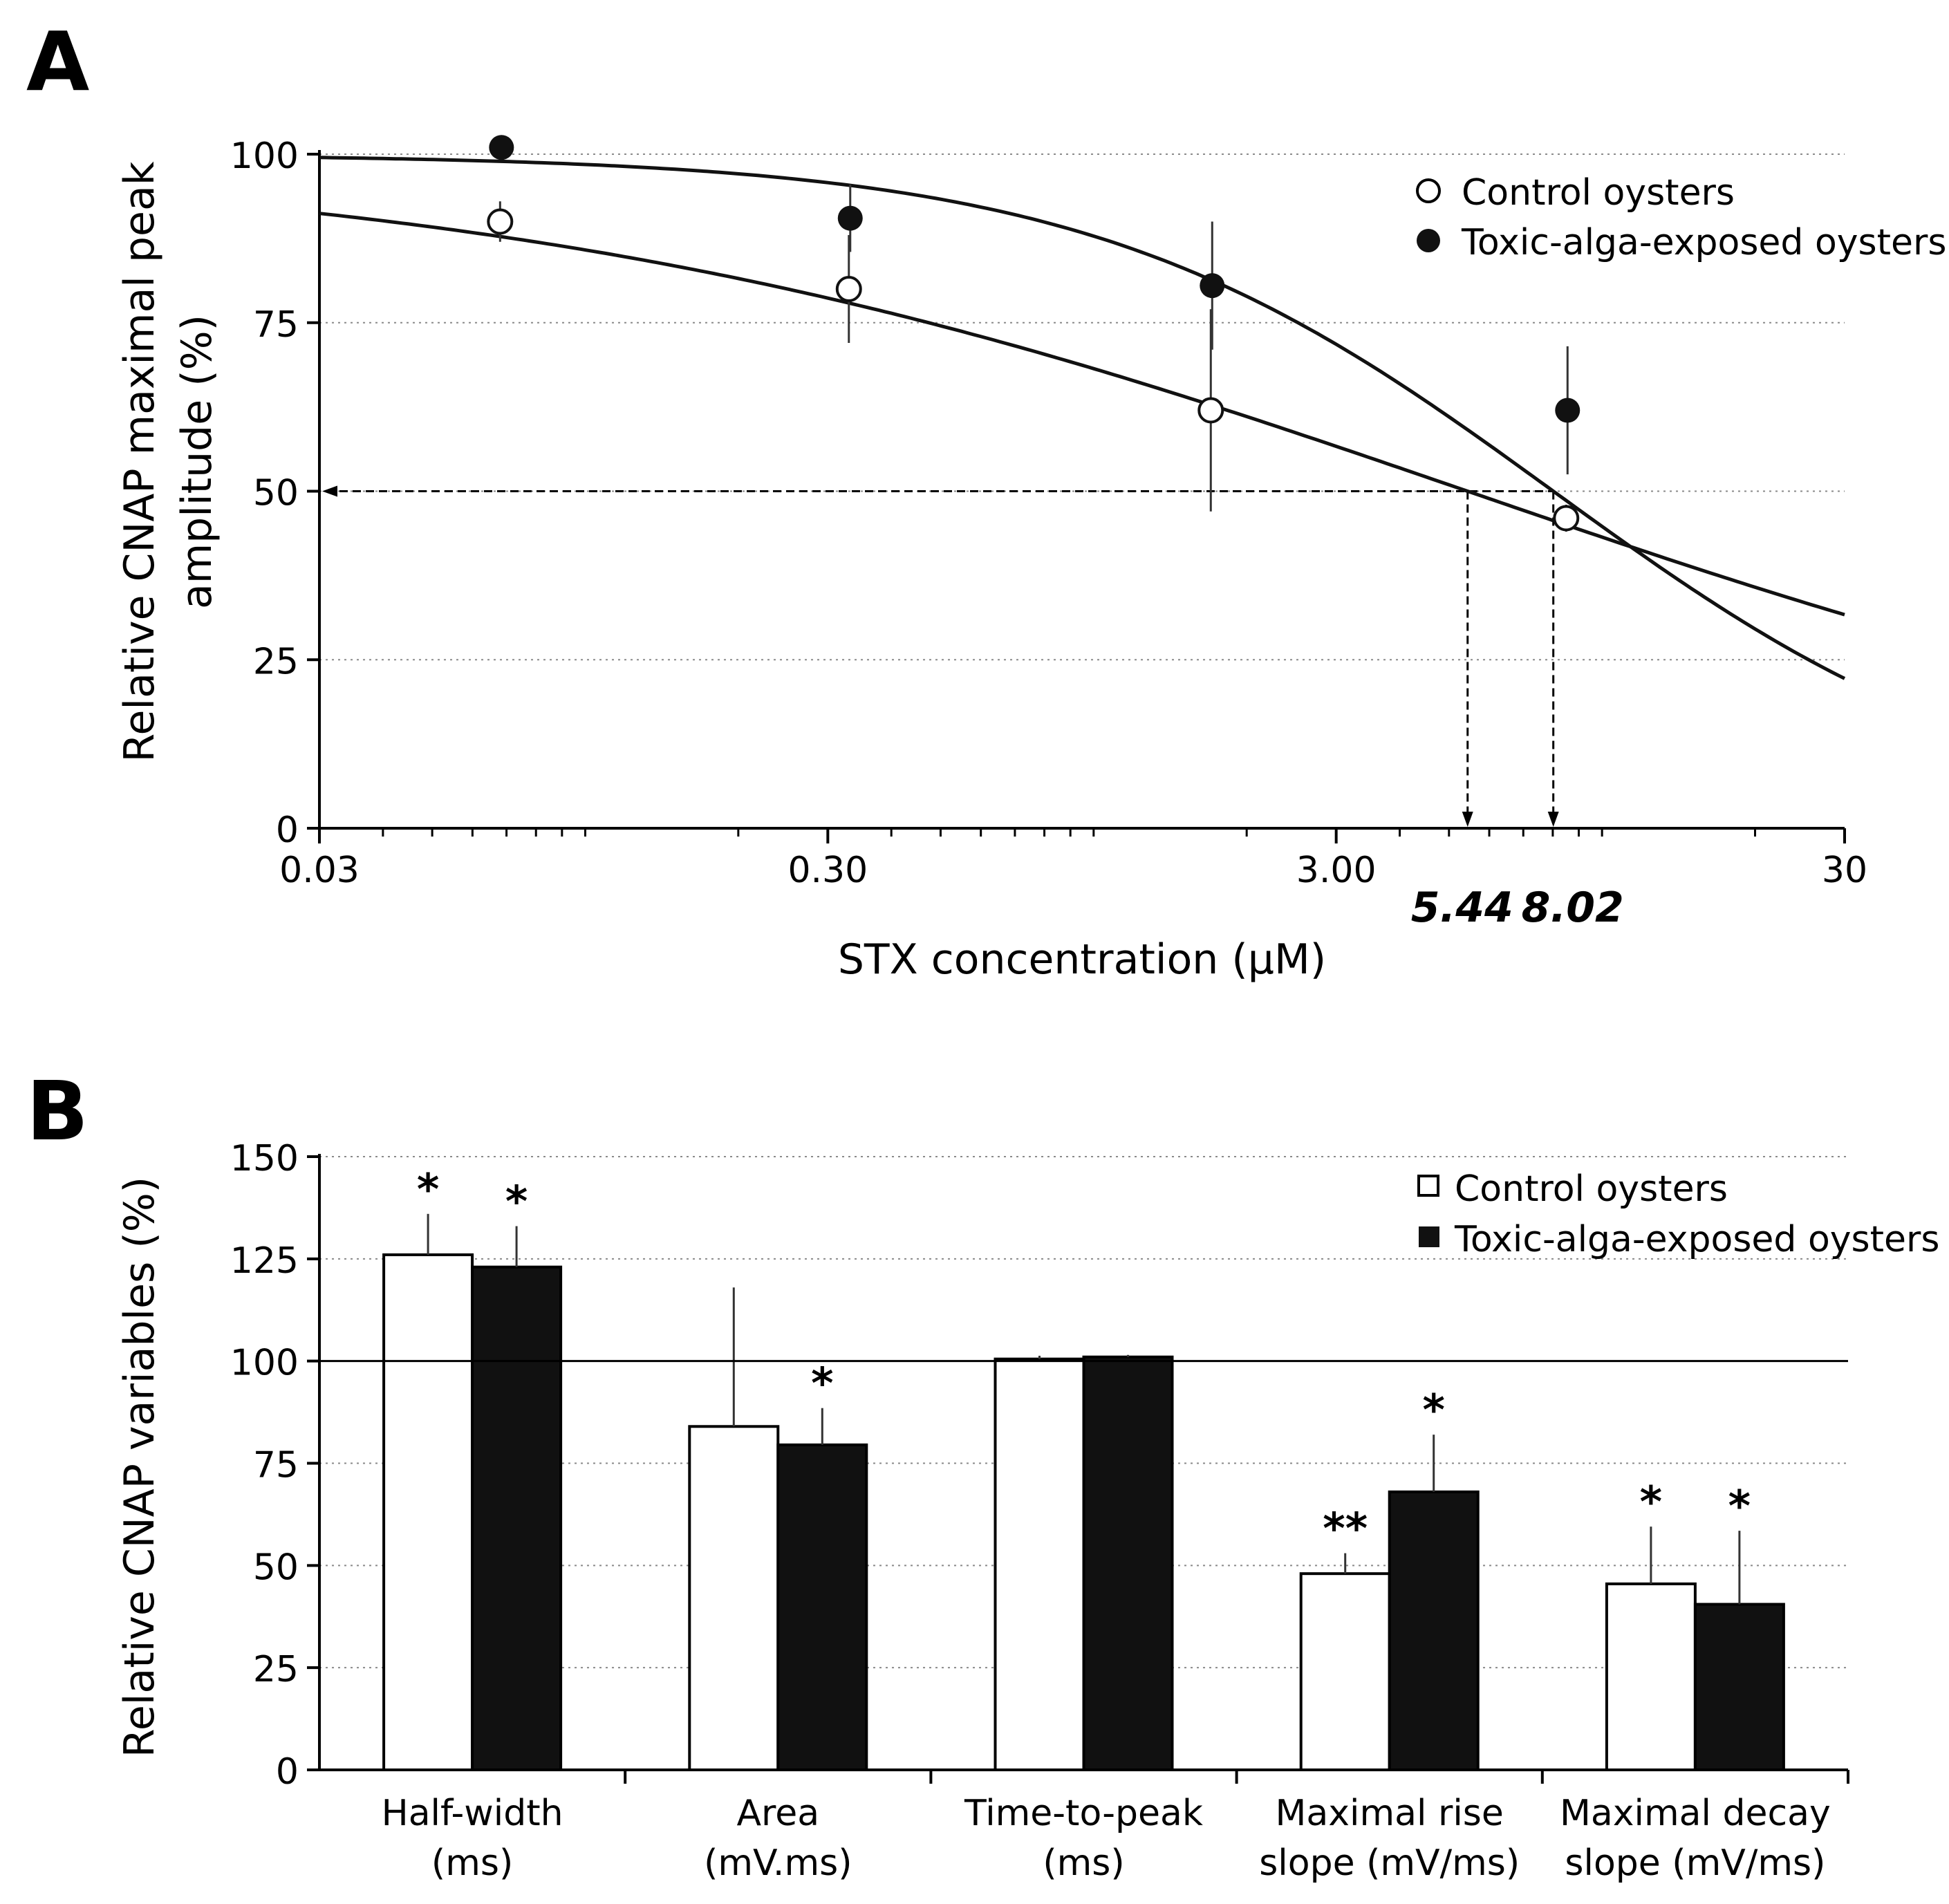  Describe the element at coordinates (1428, 1186) in the screenshot. I see `legend-open-square-icon` at that location.